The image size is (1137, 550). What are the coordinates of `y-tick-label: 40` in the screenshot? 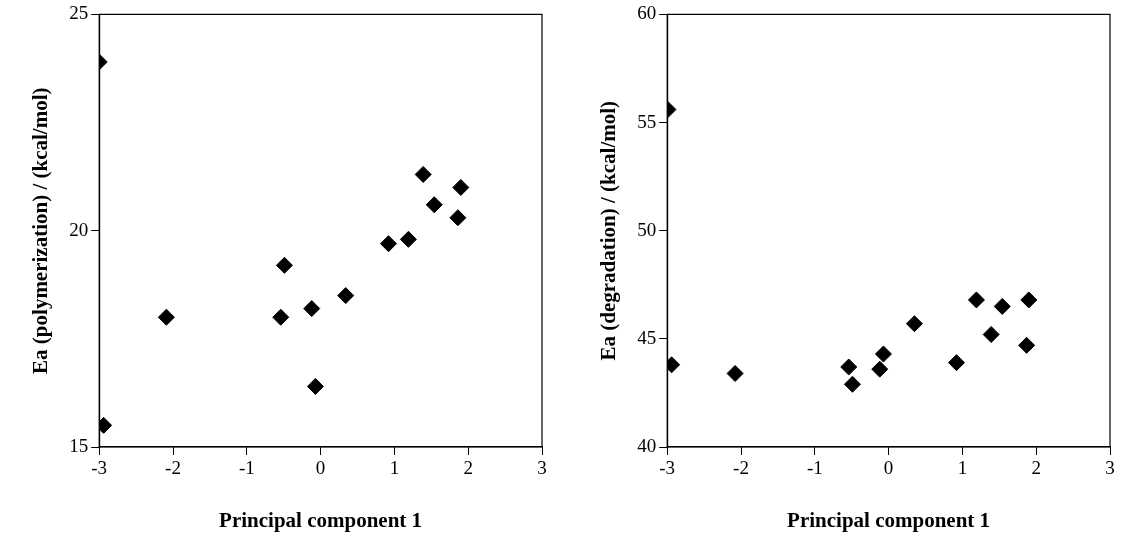 It's located at (647, 445).